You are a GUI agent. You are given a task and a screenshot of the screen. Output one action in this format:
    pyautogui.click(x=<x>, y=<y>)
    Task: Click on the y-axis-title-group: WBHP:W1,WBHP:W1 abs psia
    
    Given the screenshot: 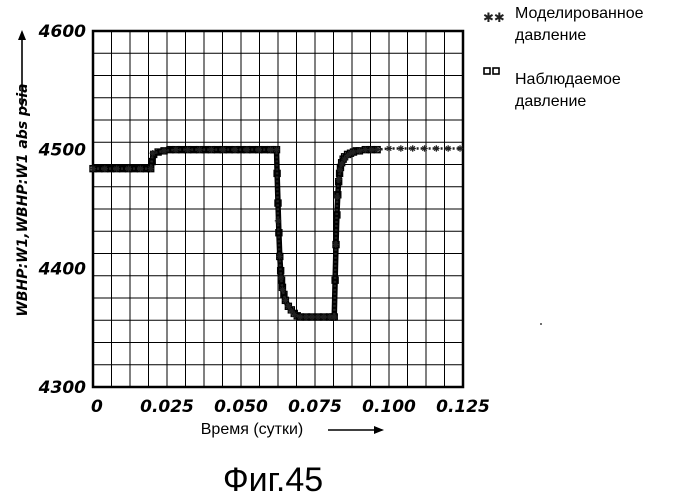 What is the action you would take?
    pyautogui.click(x=23, y=173)
    